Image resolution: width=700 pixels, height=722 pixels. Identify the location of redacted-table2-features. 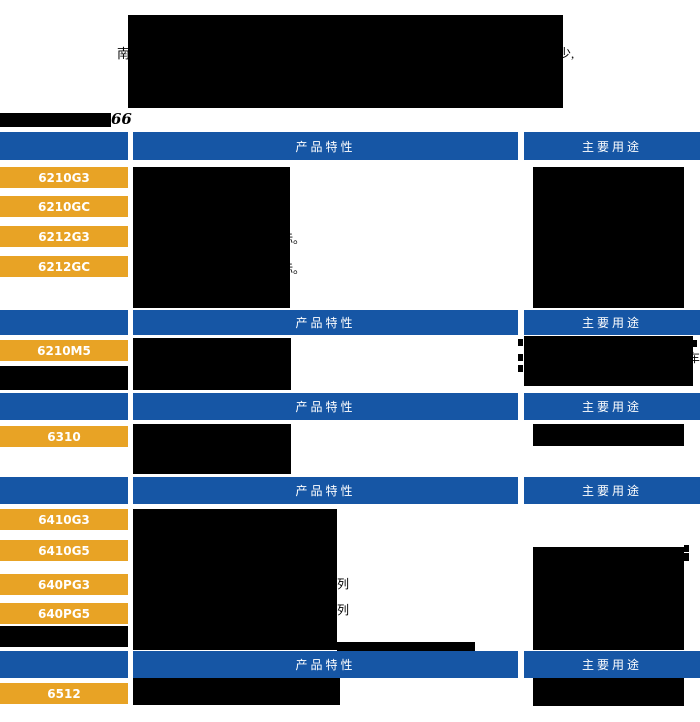
(212, 364).